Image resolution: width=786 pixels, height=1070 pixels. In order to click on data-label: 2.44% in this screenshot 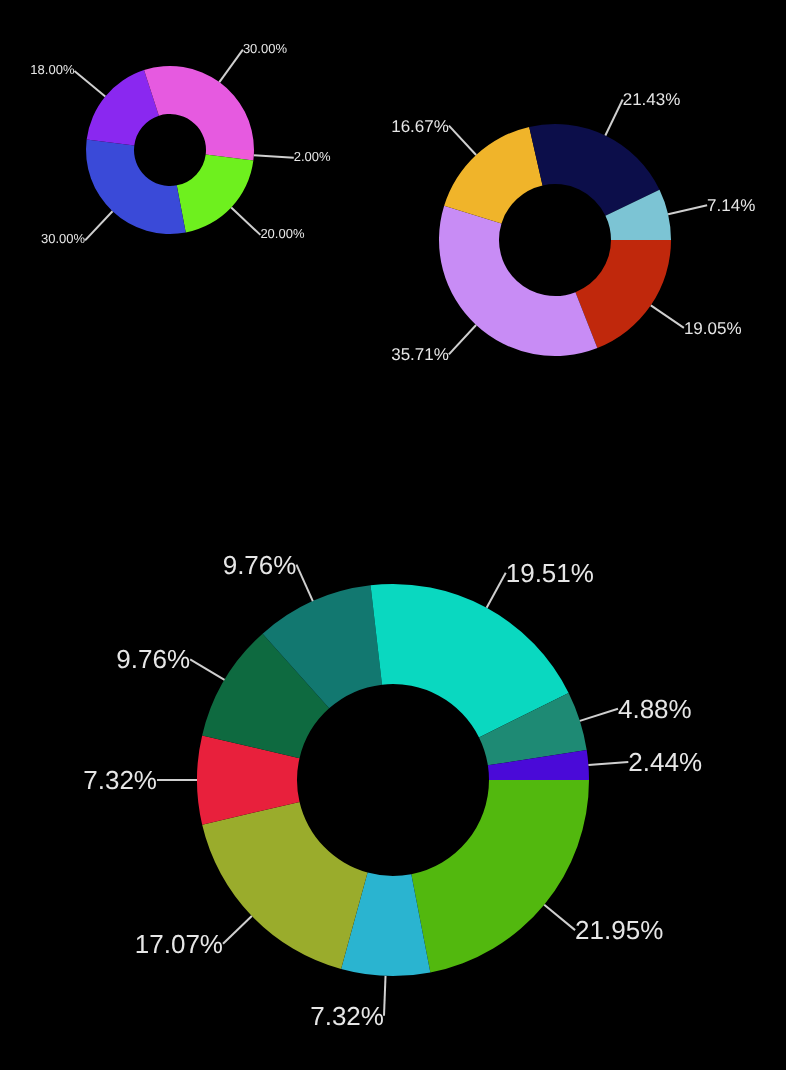, I will do `click(665, 761)`.